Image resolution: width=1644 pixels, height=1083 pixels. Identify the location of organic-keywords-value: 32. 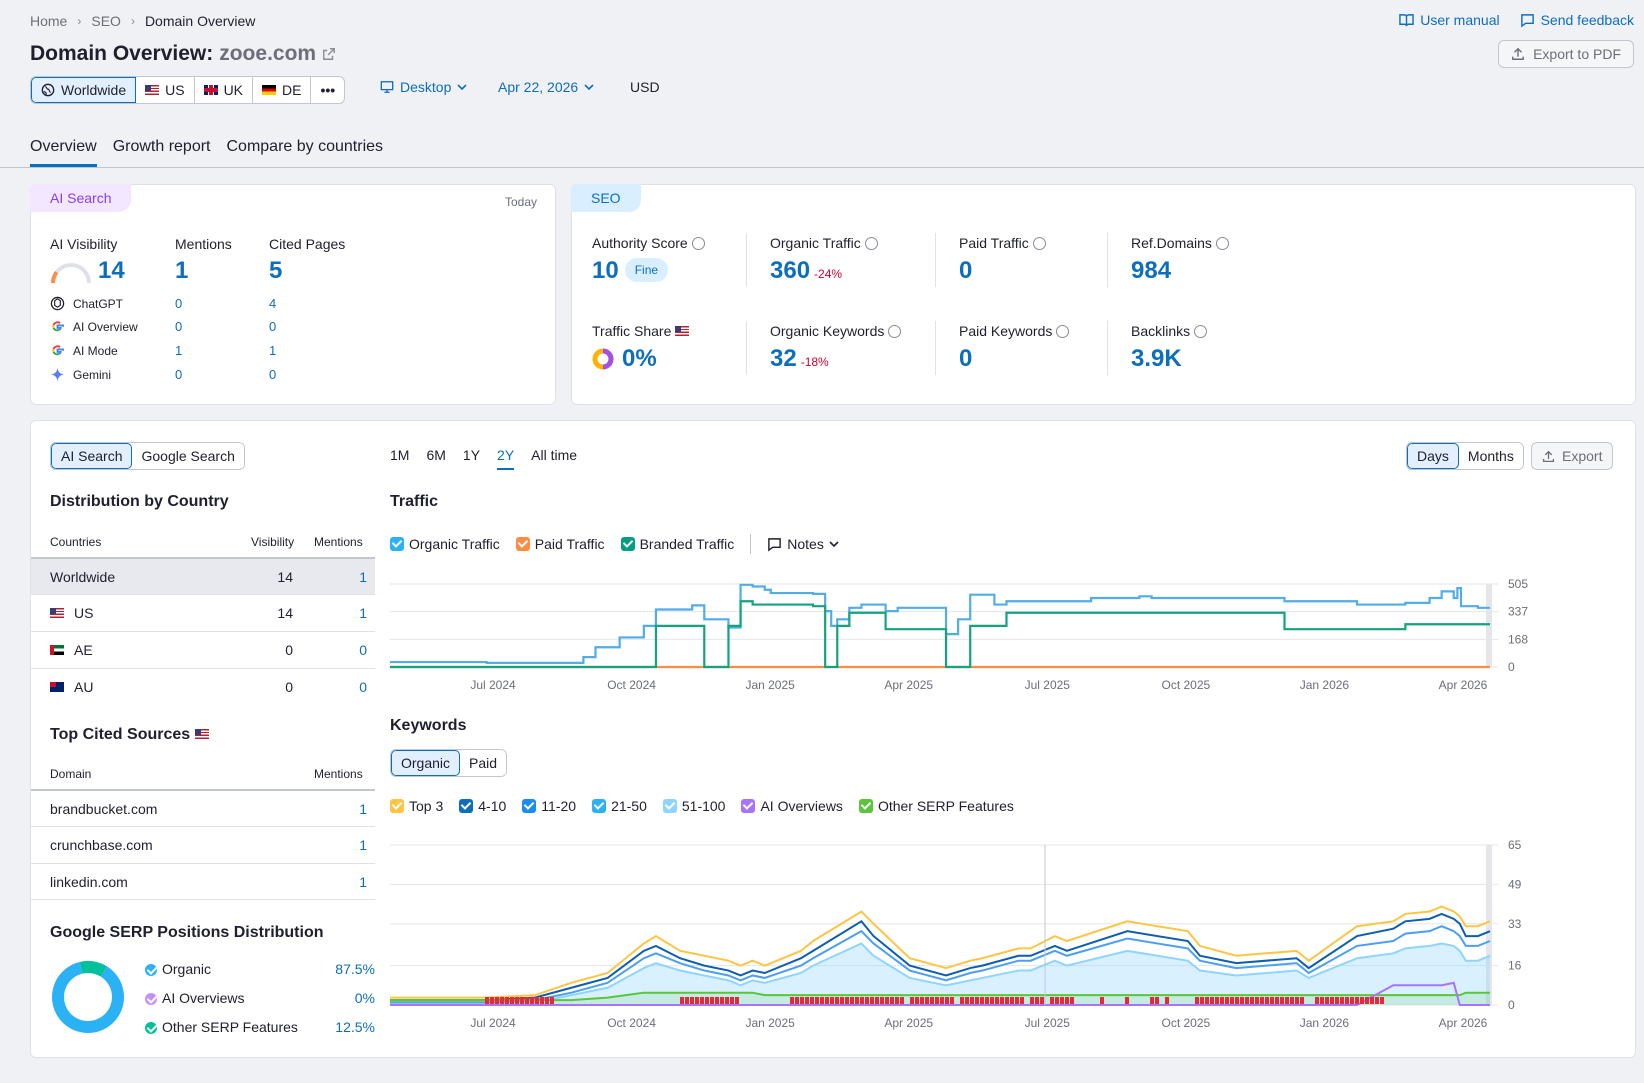
(783, 358).